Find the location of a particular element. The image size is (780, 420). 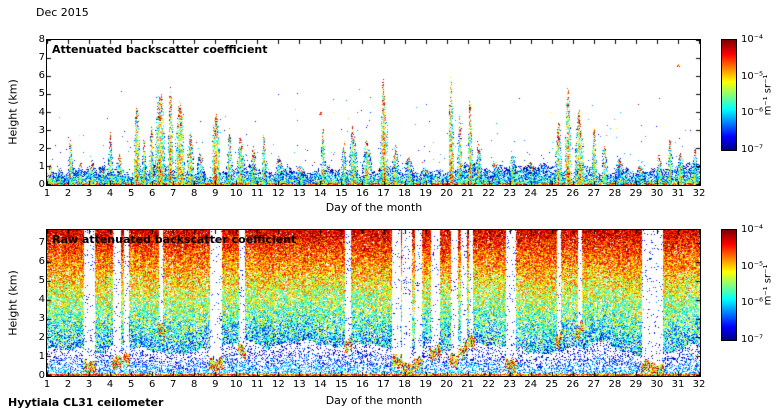

bottom-x-tick-label: 4 is located at coordinates (110, 384).